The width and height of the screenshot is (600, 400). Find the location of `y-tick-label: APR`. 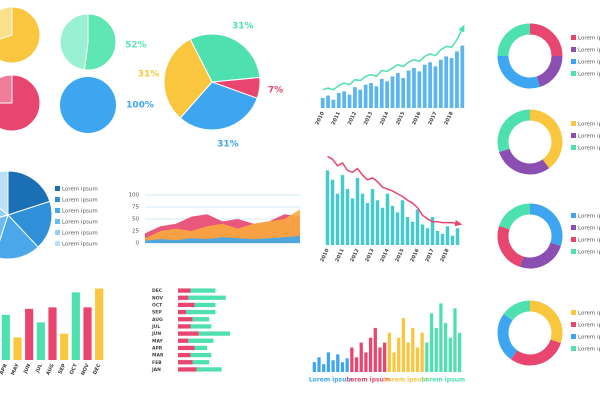

y-tick-label: APR is located at coordinates (157, 348).